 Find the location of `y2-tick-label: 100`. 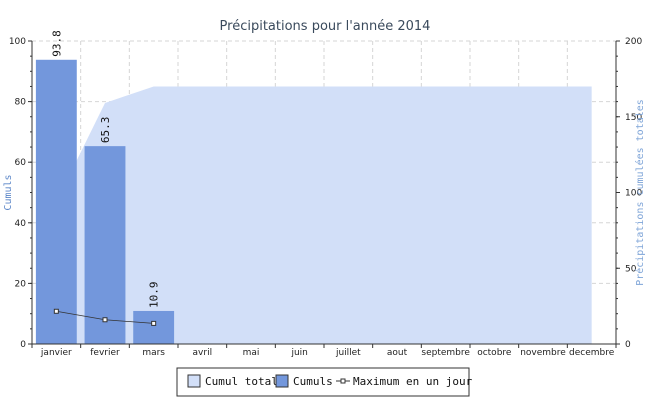

y2-tick-label: 100 is located at coordinates (633, 194).